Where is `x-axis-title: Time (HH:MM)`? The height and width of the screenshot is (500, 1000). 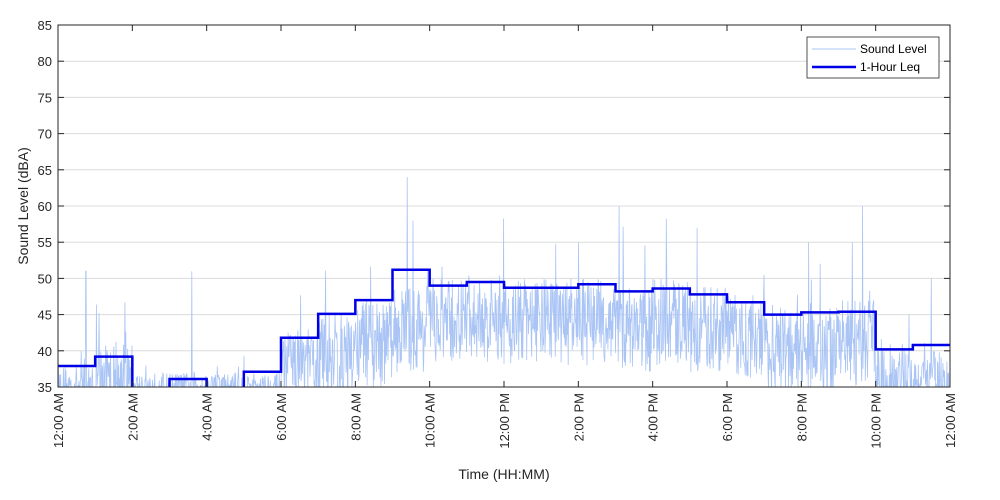
x-axis-title: Time (HH:MM) is located at coordinates (503, 474).